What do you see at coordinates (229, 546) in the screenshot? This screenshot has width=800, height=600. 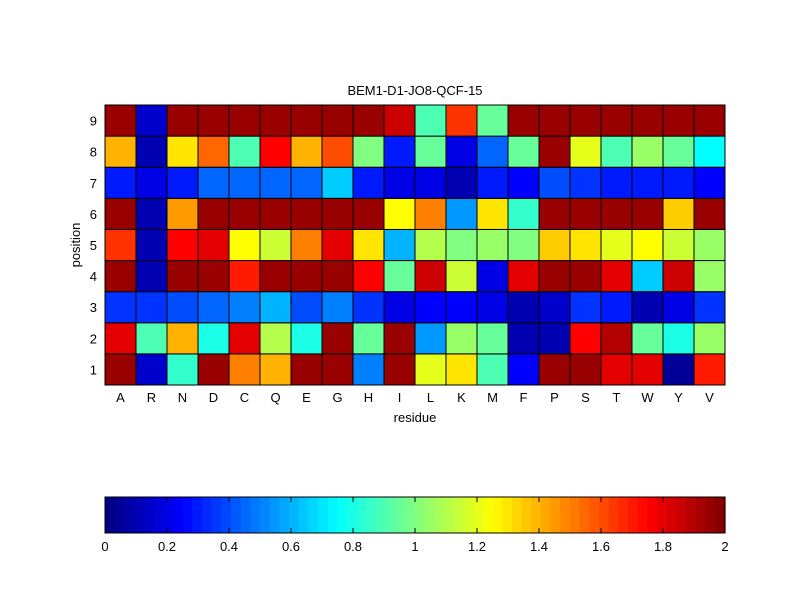 I see `colorbar-tick-label: 0.4` at bounding box center [229, 546].